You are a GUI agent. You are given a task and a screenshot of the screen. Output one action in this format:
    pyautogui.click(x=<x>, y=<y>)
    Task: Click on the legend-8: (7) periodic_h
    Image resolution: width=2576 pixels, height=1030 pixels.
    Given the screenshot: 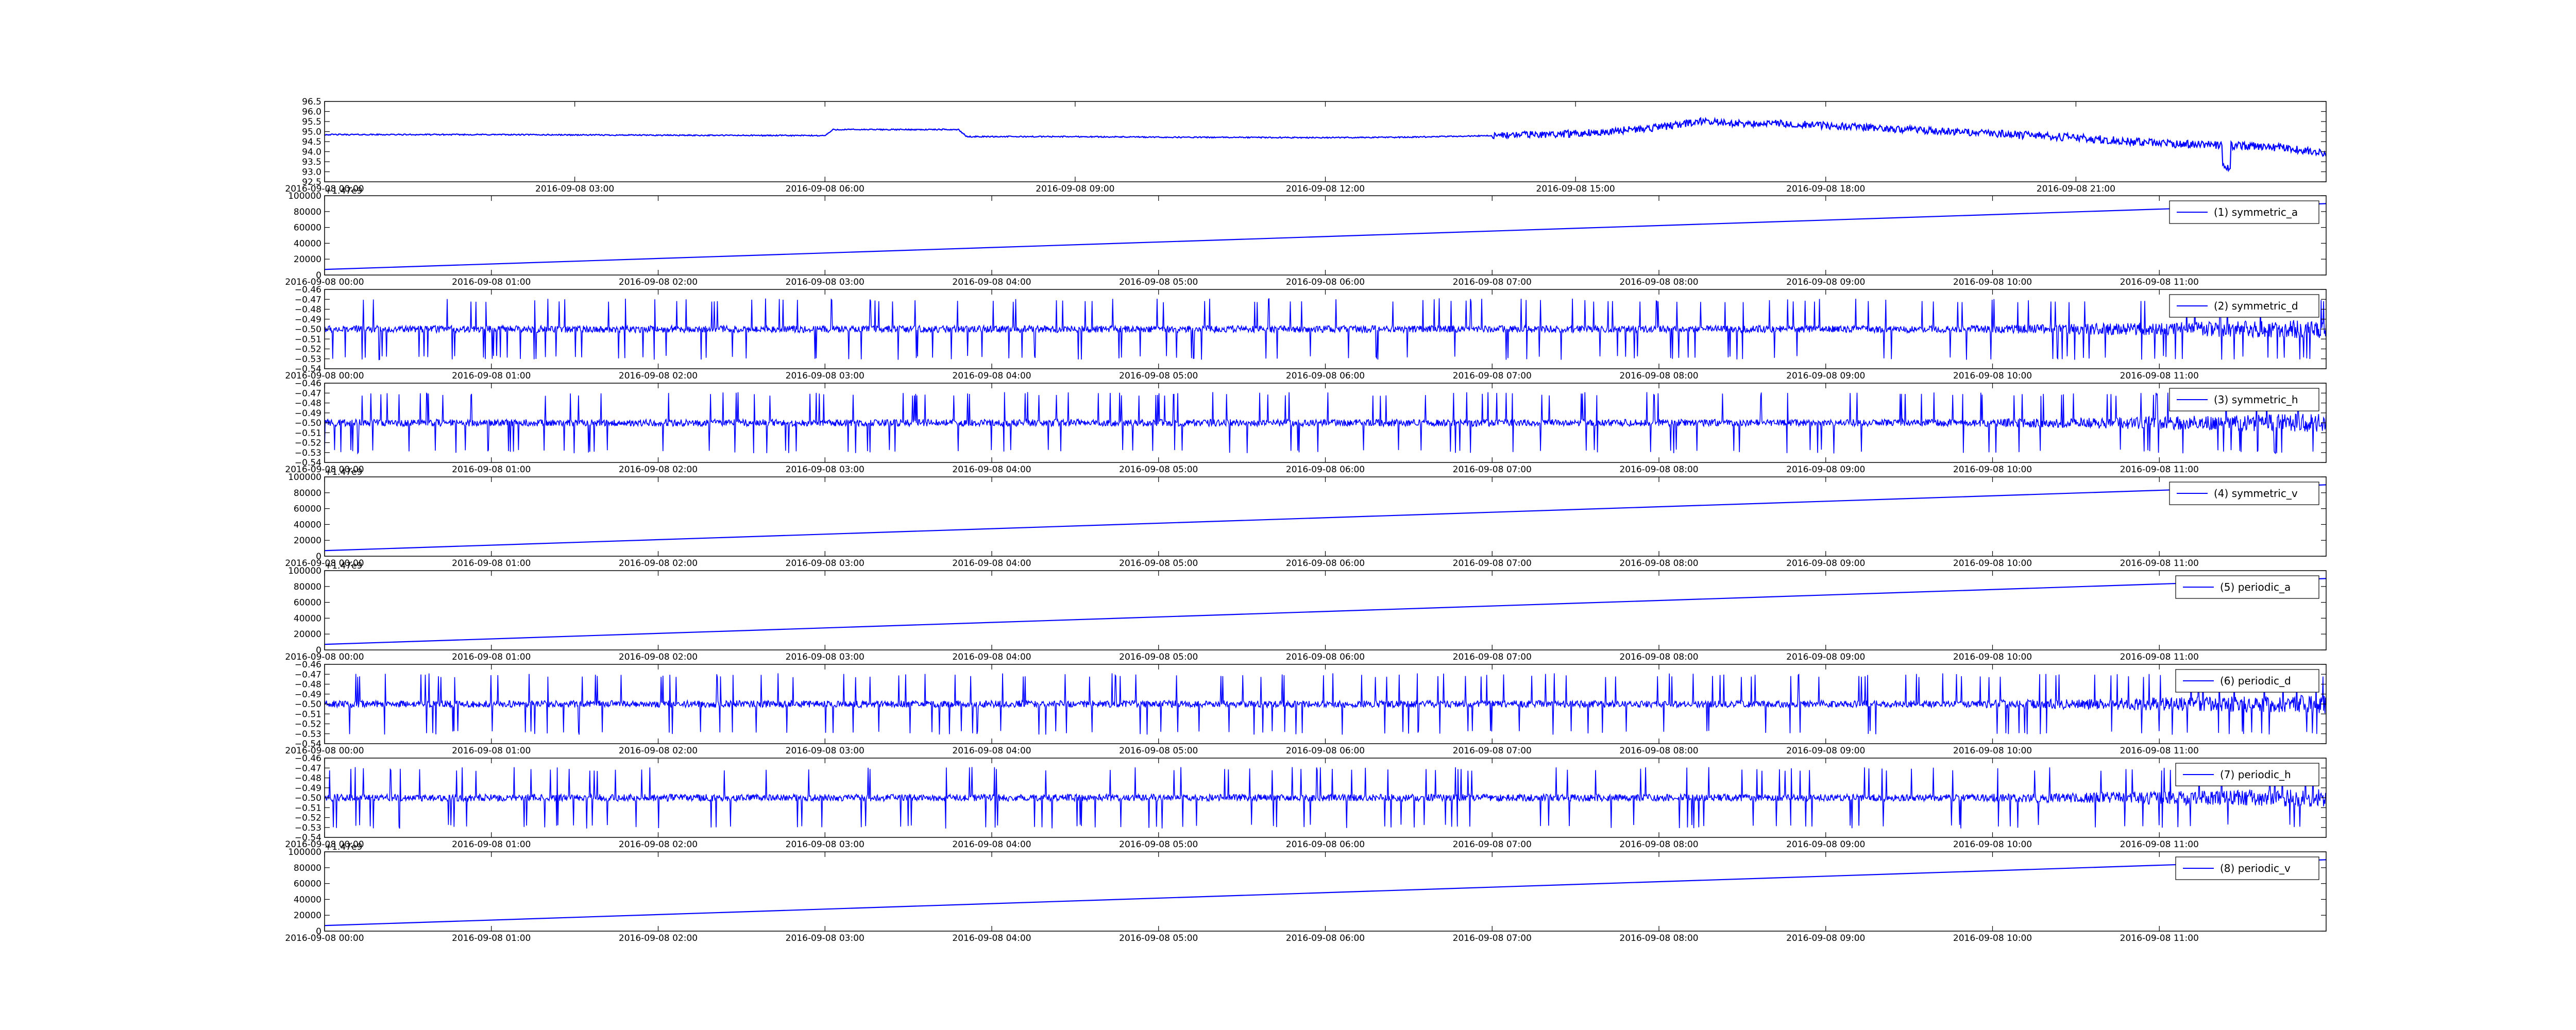 What is the action you would take?
    pyautogui.click(x=2247, y=774)
    